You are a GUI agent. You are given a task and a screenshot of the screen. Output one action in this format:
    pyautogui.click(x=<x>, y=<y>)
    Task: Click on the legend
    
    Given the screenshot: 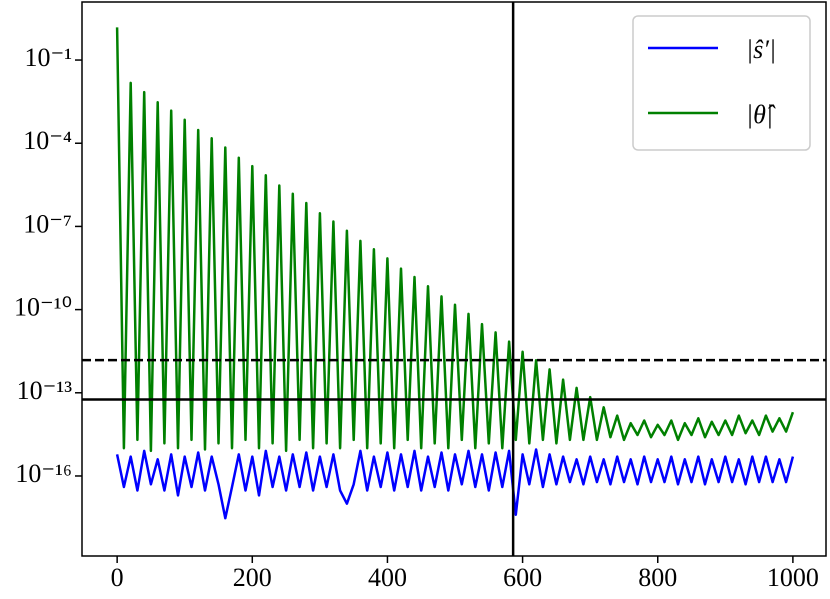 What is the action you would take?
    pyautogui.click(x=721, y=83)
    